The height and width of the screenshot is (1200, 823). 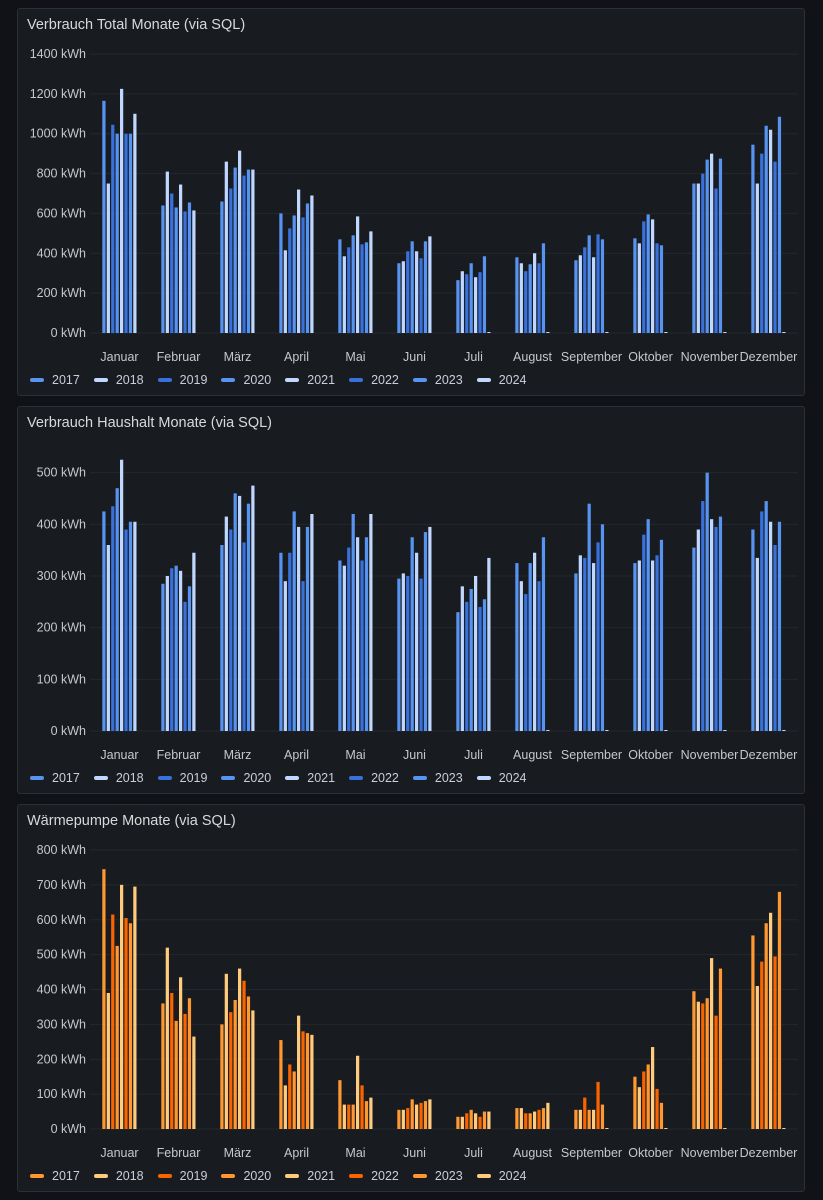 What do you see at coordinates (471, 1119) in the screenshot?
I see `bar-2020-Juli` at bounding box center [471, 1119].